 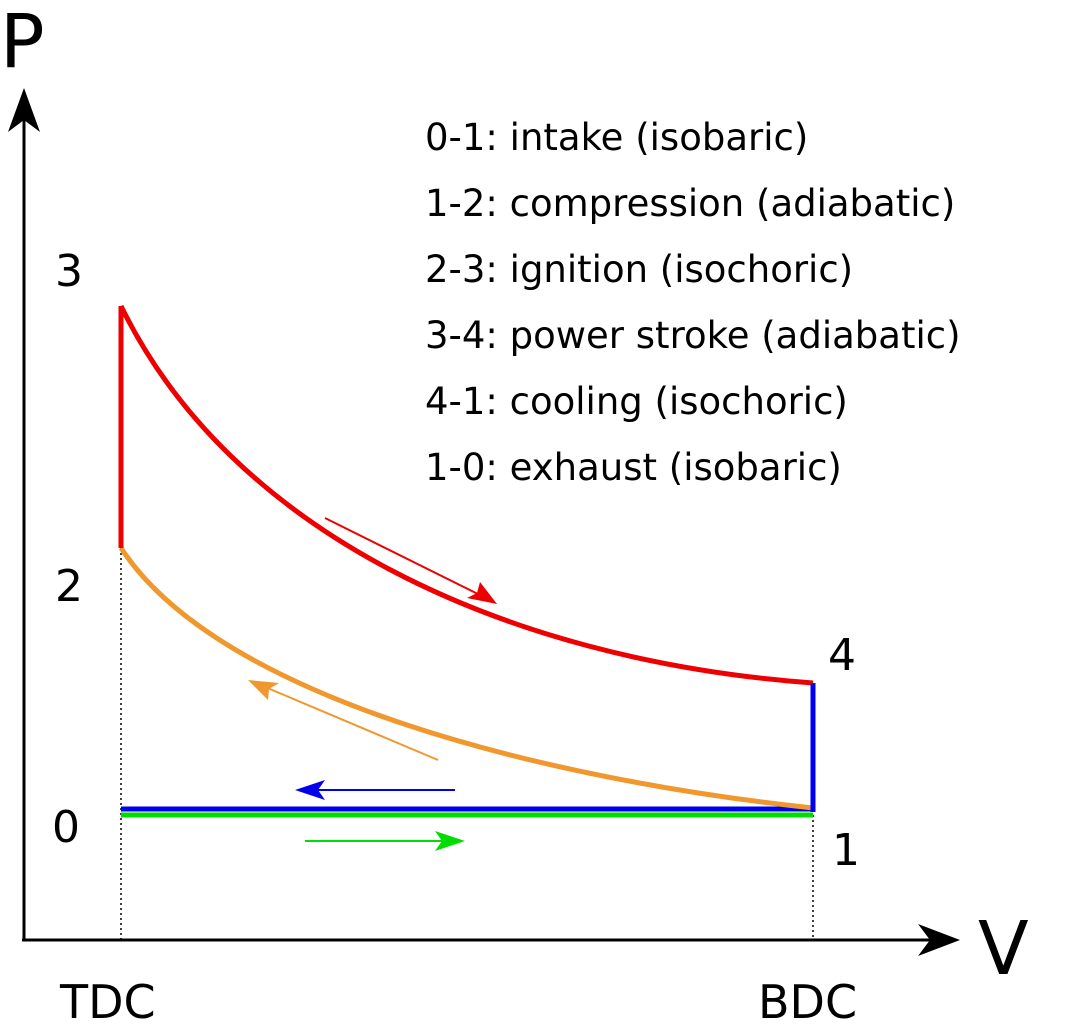 What do you see at coordinates (24, 110) in the screenshot?
I see `y-axis-arrowhead` at bounding box center [24, 110].